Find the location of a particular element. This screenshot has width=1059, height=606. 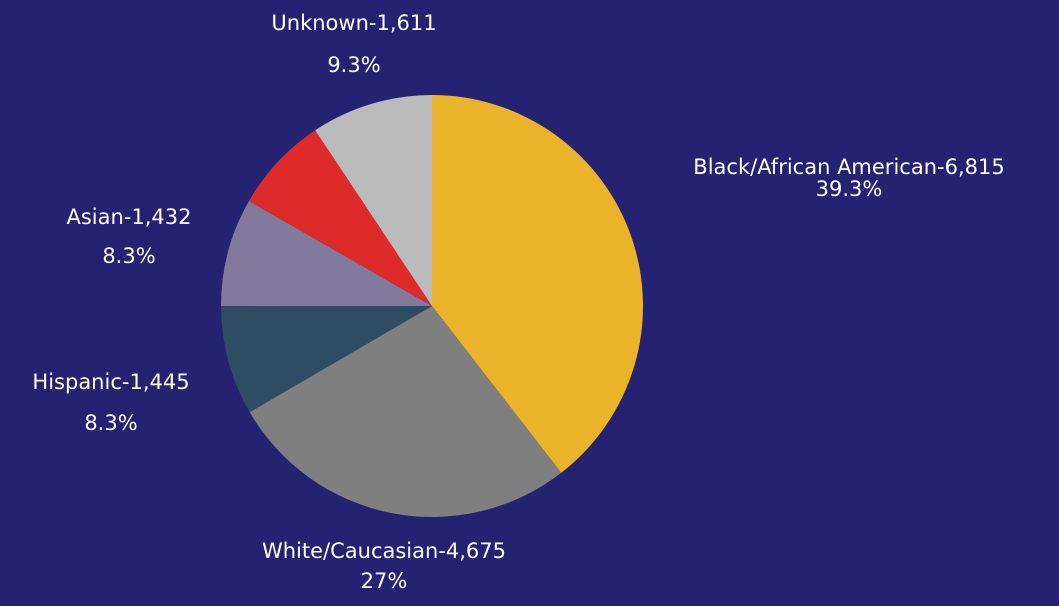

slice-percent-5: 9.3% is located at coordinates (353, 65).